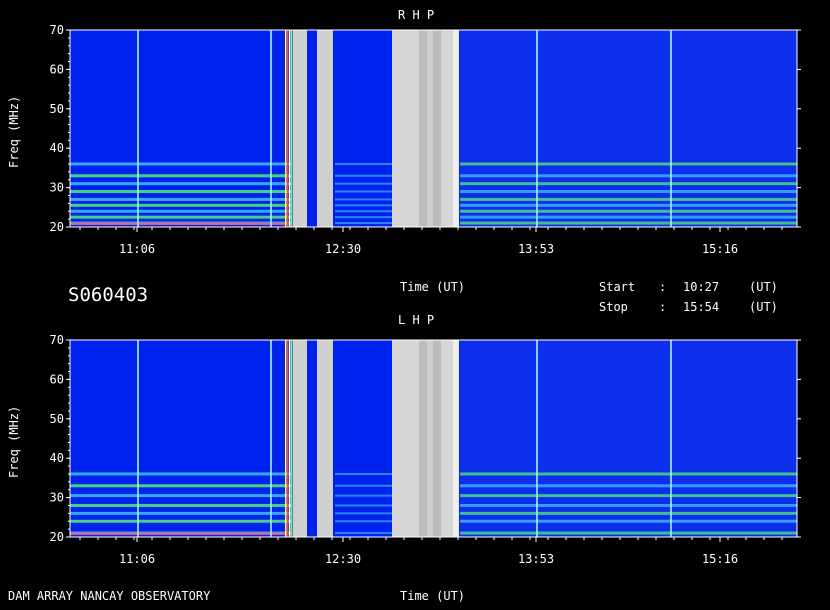 The width and height of the screenshot is (830, 610). I want to click on rhp-edge-line, so click(181, 223).